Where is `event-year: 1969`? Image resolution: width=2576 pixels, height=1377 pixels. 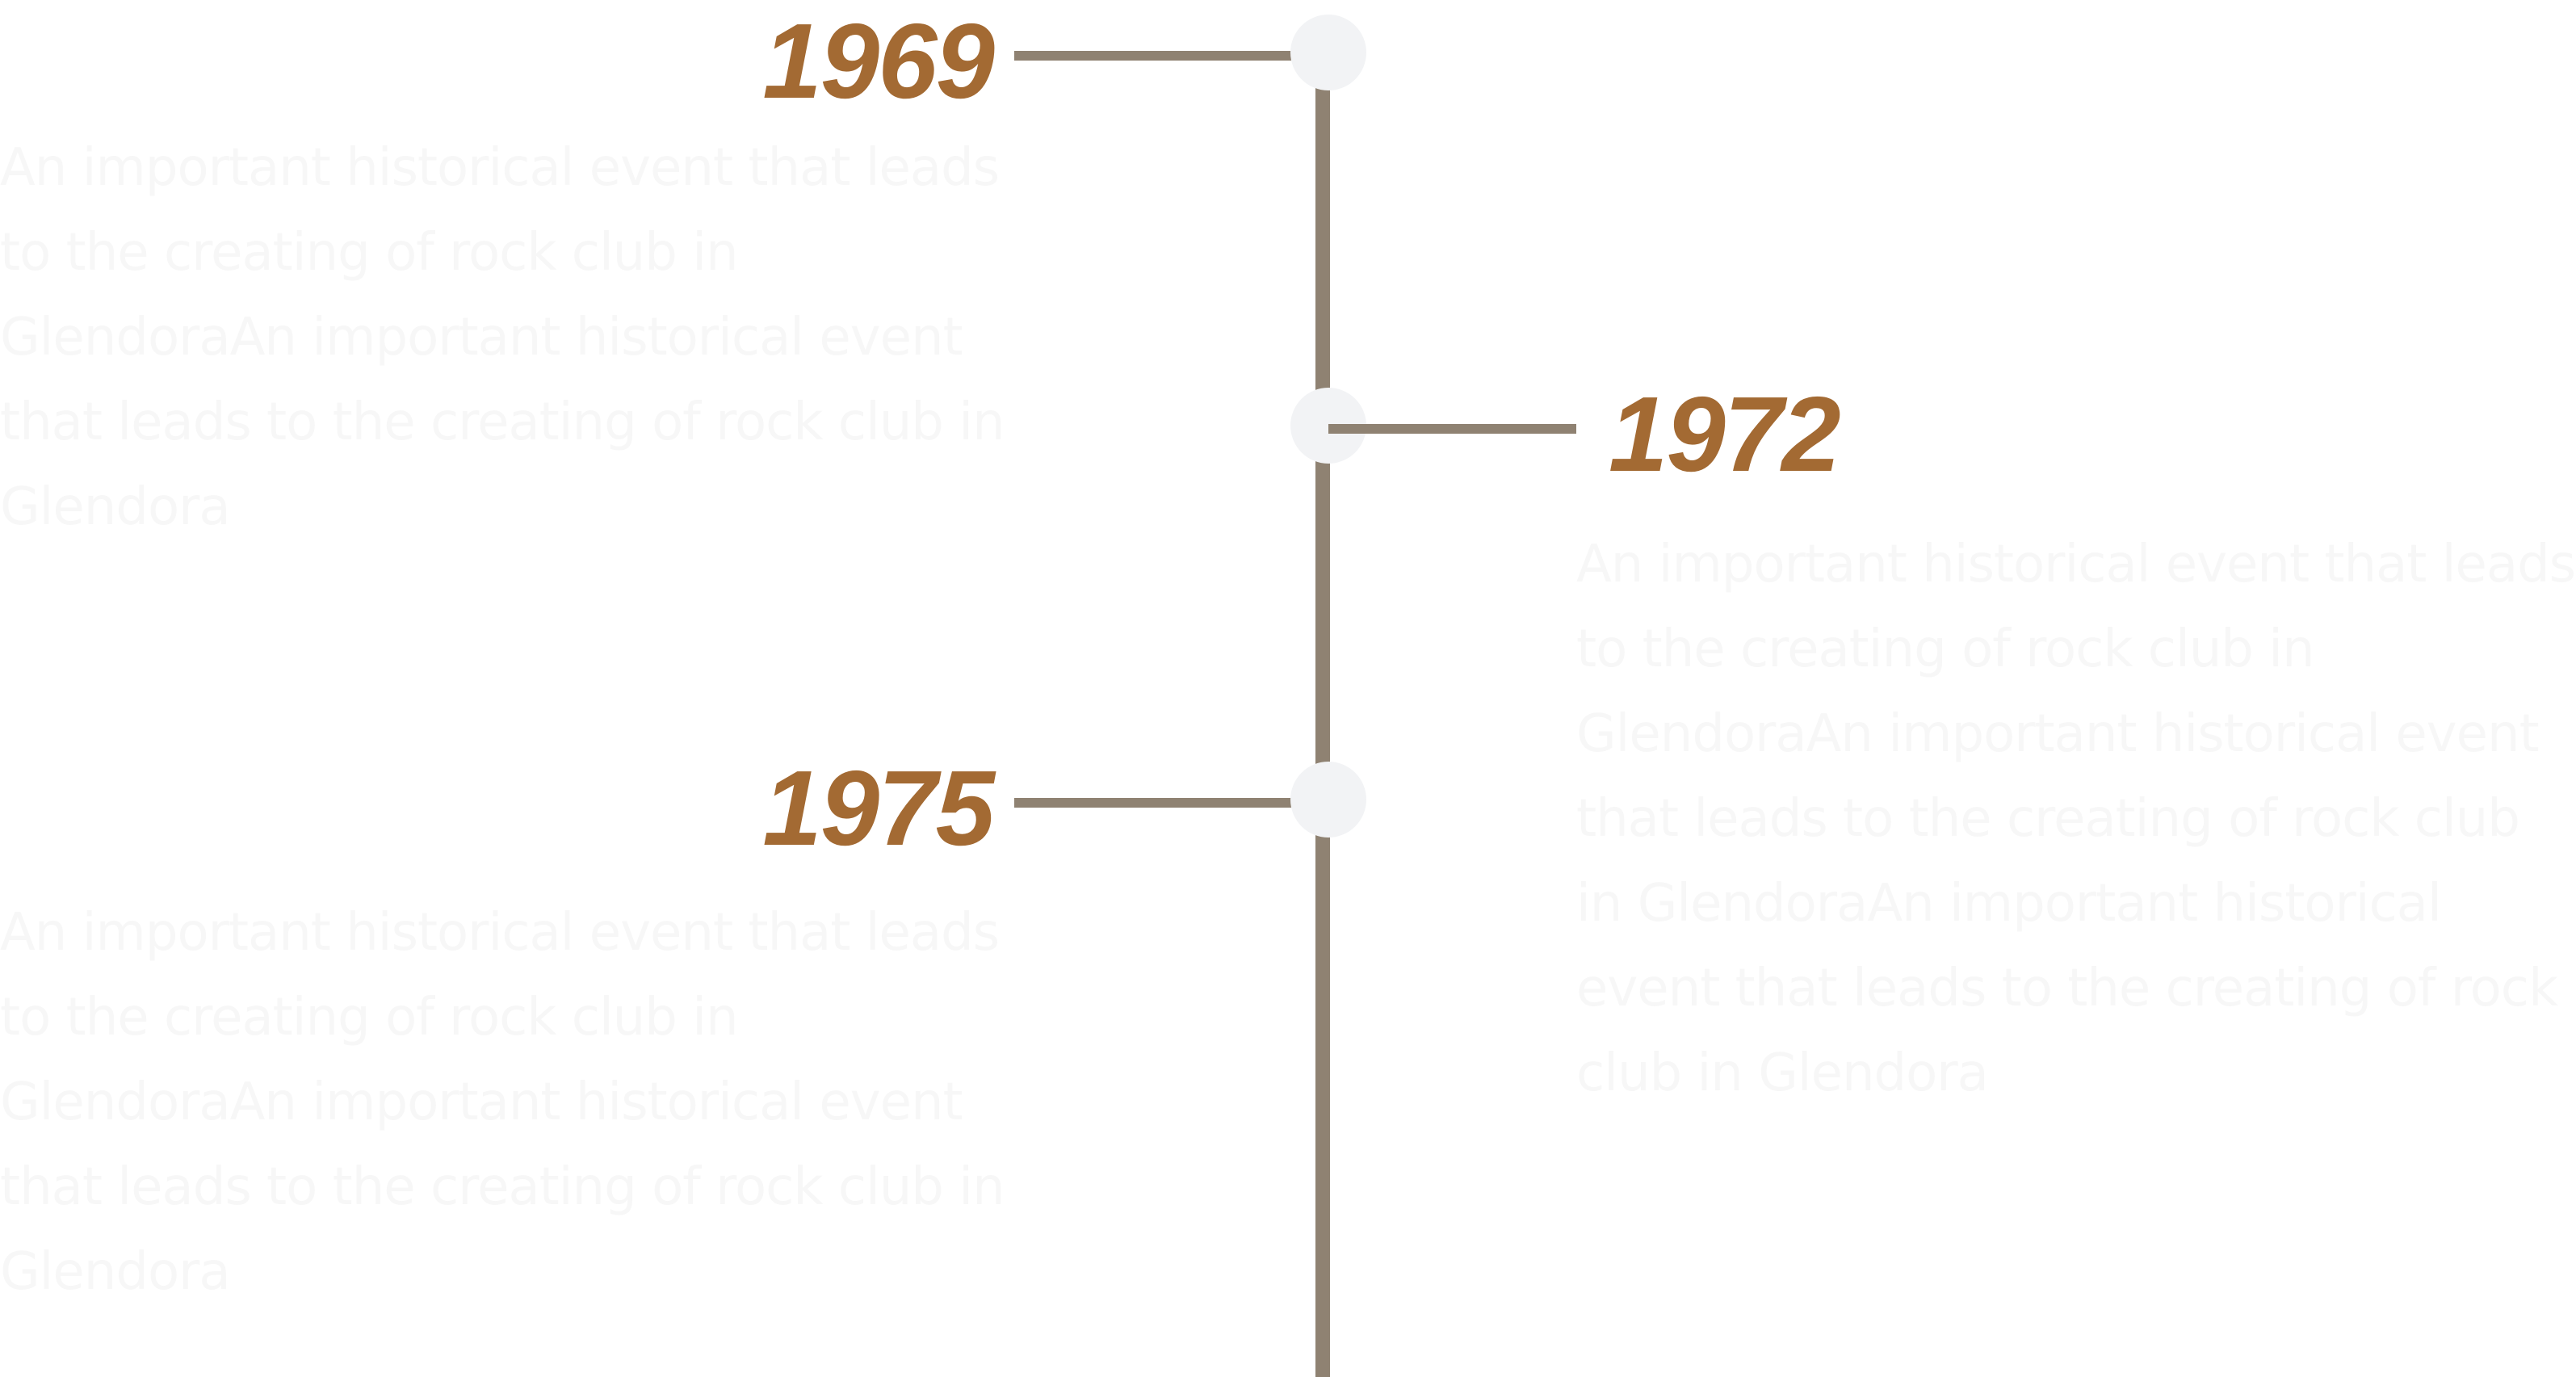 event-year: 1969 is located at coordinates (879, 61).